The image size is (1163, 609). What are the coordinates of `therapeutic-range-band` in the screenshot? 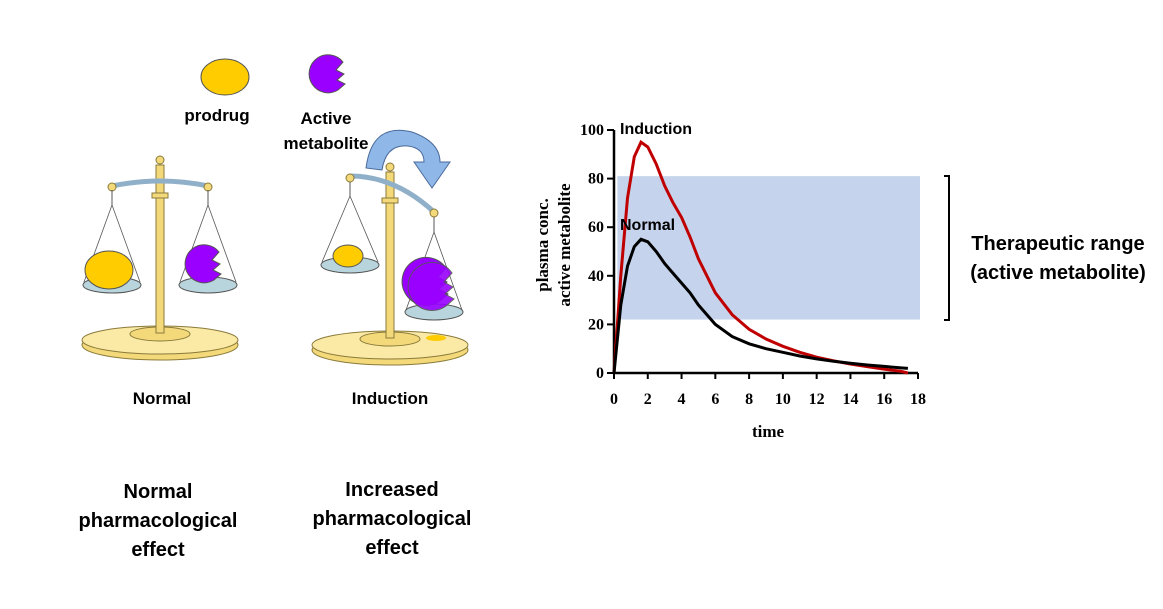 It's located at (768, 248).